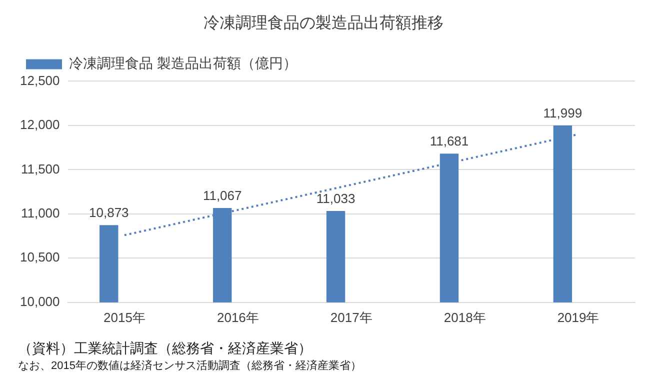 The width and height of the screenshot is (663, 381). Describe the element at coordinates (465, 317) in the screenshot. I see `x-tick-label: 2018年` at that location.